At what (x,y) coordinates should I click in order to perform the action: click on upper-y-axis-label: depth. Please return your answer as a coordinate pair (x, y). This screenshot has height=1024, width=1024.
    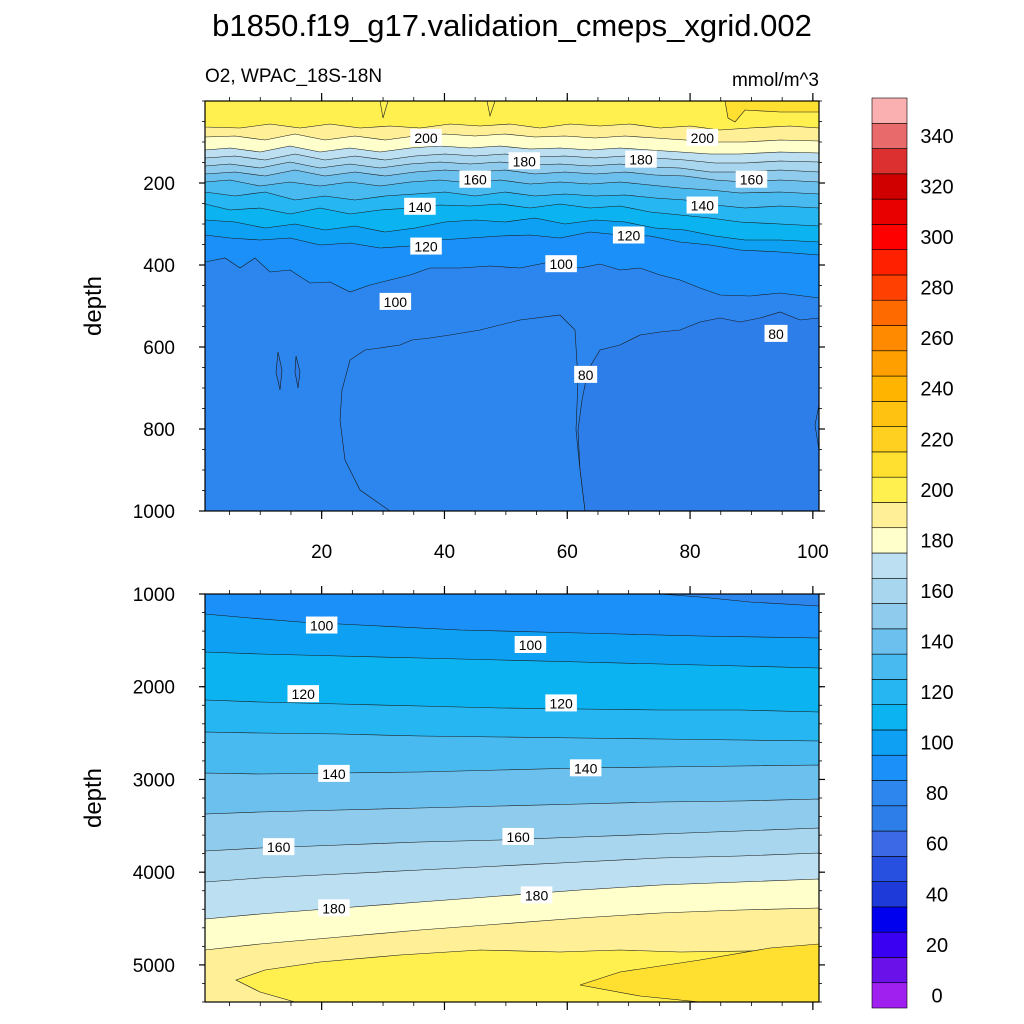
    Looking at the image, I should click on (93, 306).